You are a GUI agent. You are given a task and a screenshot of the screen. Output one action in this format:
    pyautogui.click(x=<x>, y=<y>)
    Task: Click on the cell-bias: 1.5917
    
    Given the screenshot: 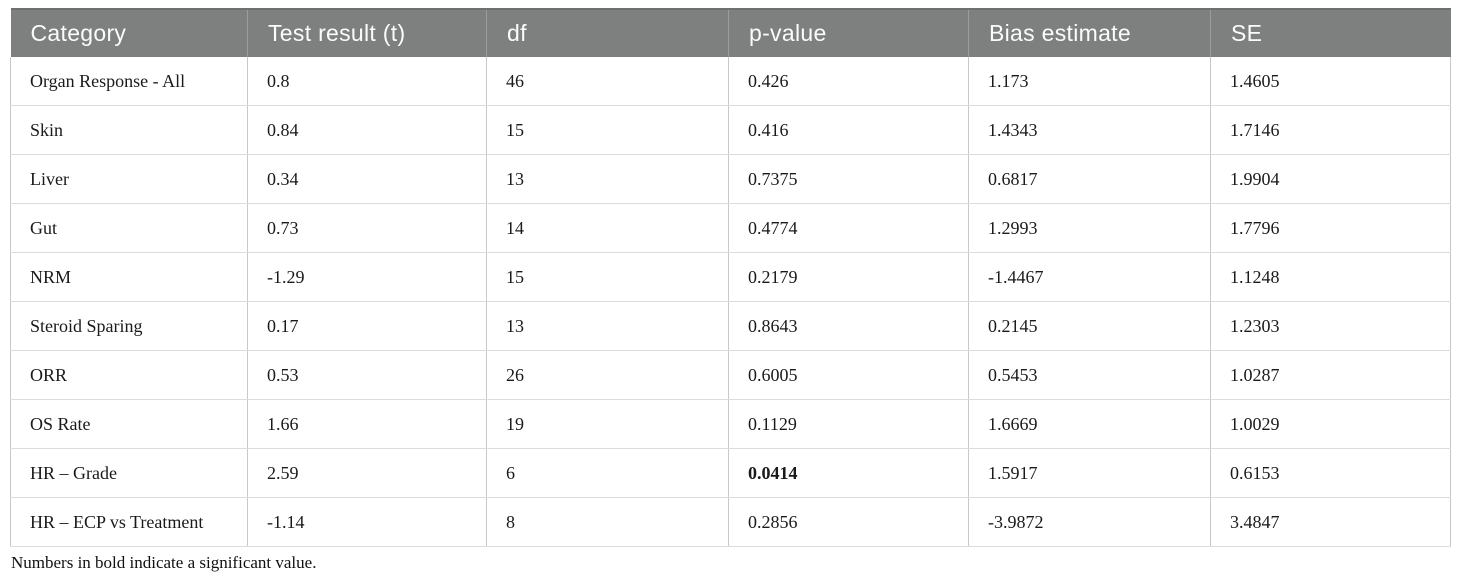 What is the action you would take?
    pyautogui.click(x=1089, y=473)
    